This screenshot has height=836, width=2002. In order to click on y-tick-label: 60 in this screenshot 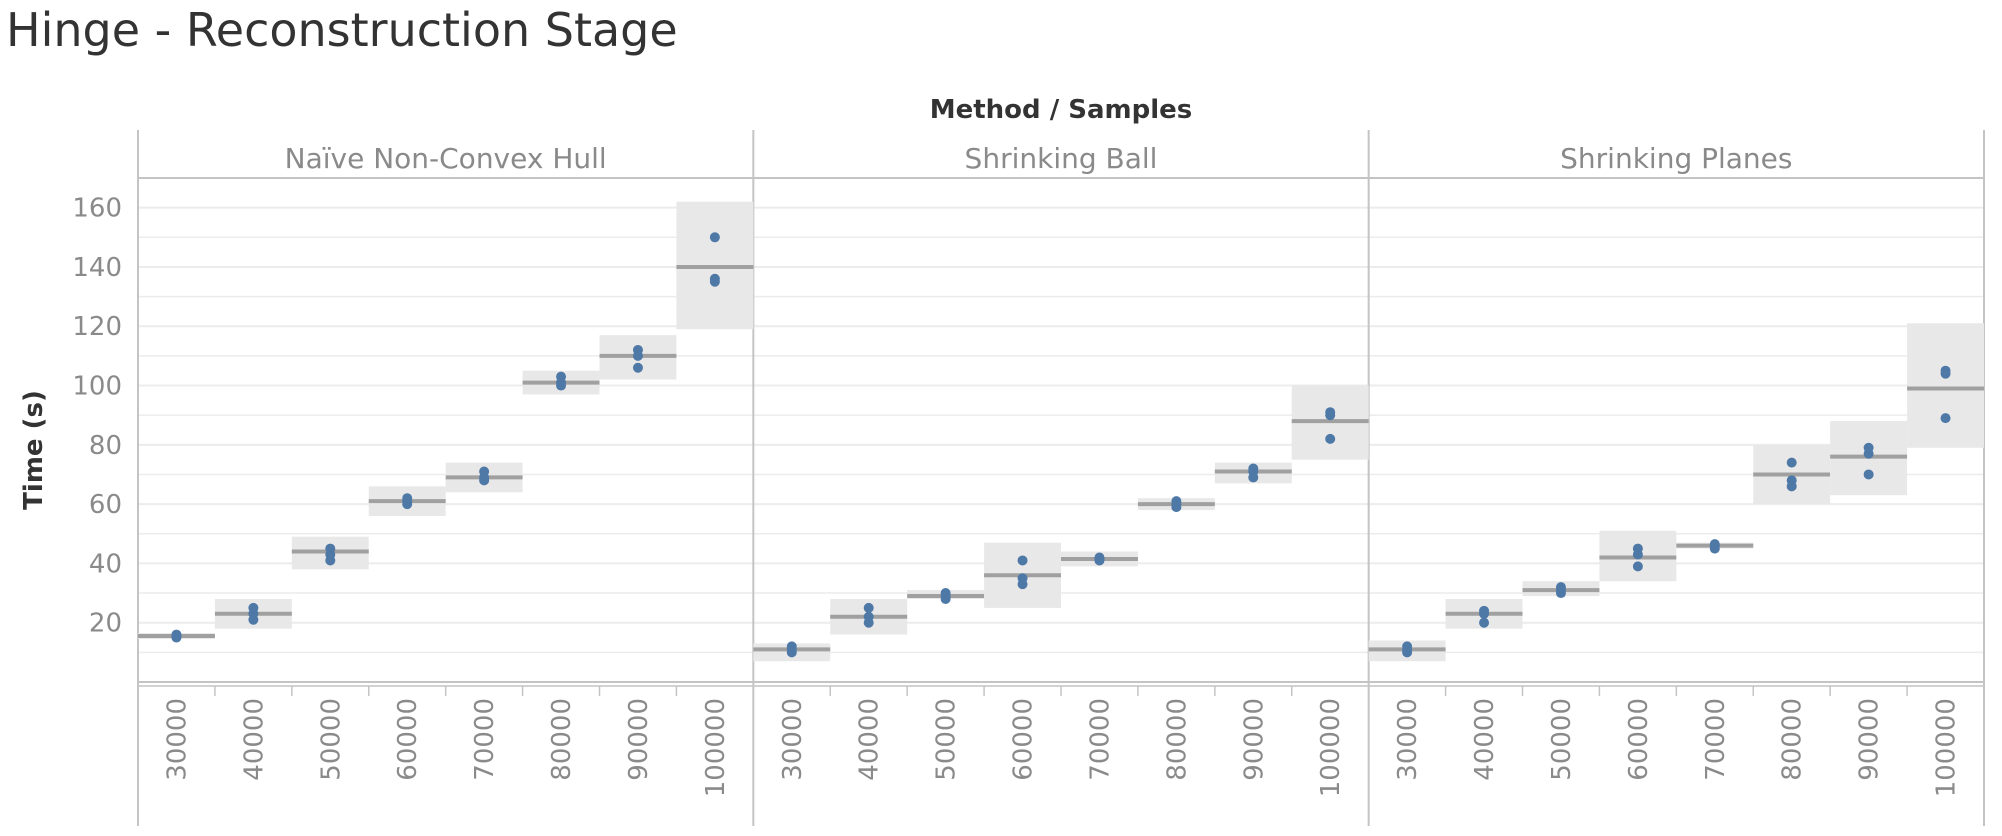, I will do `click(105, 505)`.